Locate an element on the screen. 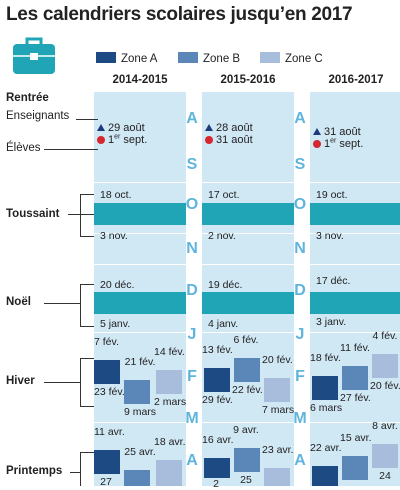 The width and height of the screenshot is (400, 490). hiver-zone-a-start: 7 fév. is located at coordinates (106, 342).